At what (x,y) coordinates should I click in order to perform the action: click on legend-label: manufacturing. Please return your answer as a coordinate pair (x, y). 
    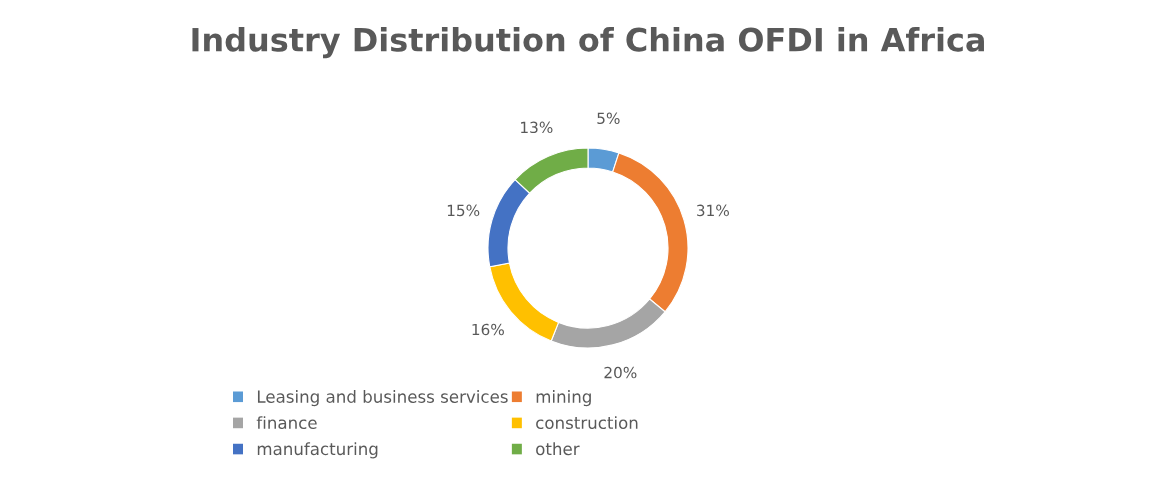
    Looking at the image, I should click on (317, 450).